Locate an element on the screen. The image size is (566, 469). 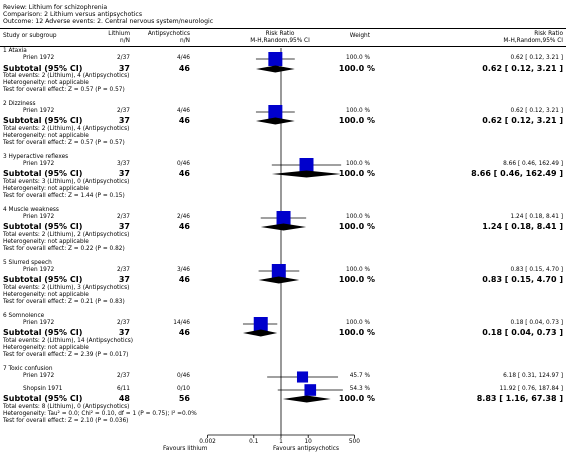
subgroup-title: 3 Hyperactive reflexes is located at coordinates (36, 157).